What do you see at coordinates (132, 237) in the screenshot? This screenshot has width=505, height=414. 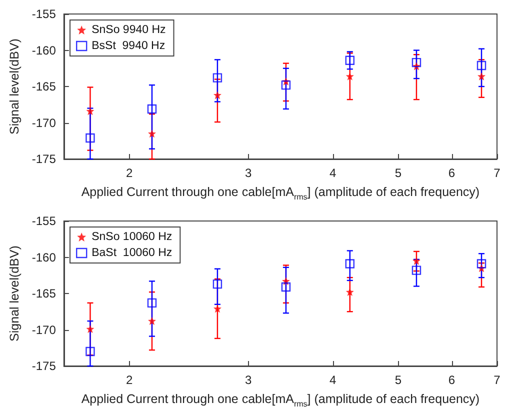 I see `legend-label: SnSo 10060 Hz` at bounding box center [132, 237].